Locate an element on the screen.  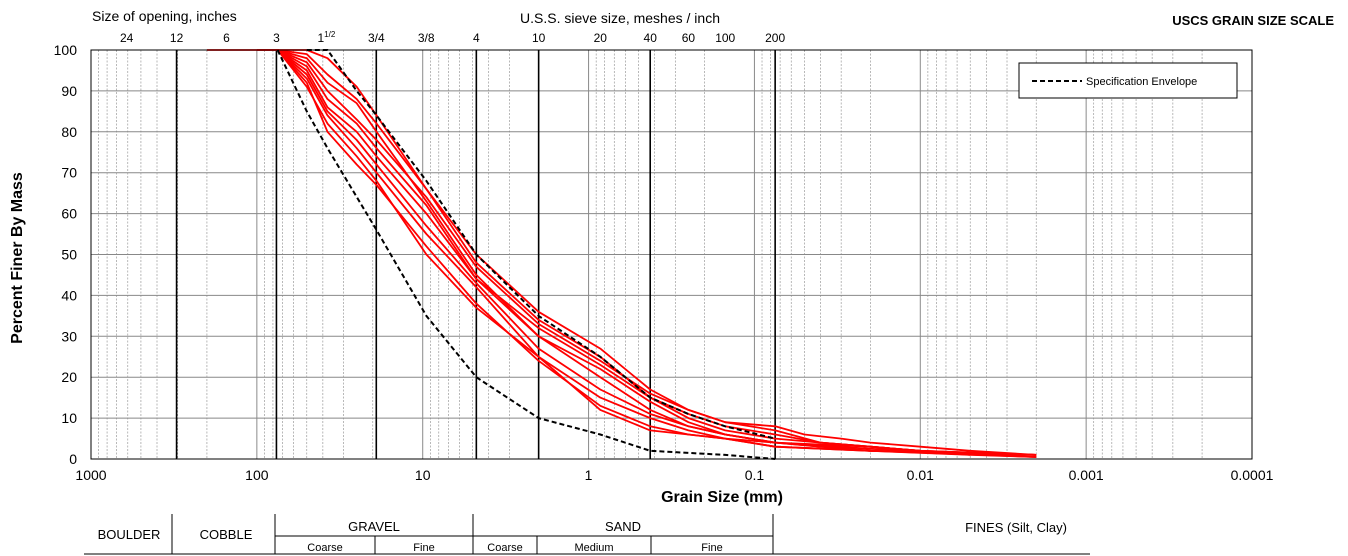
cobble-label: COBBLE is located at coordinates (226, 534).